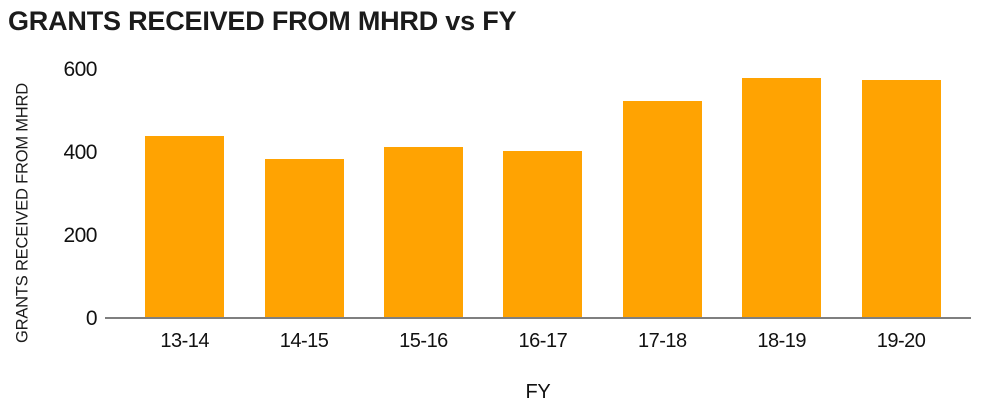 This screenshot has height=412, width=983. I want to click on y-tick-label: 600, so click(80, 69).